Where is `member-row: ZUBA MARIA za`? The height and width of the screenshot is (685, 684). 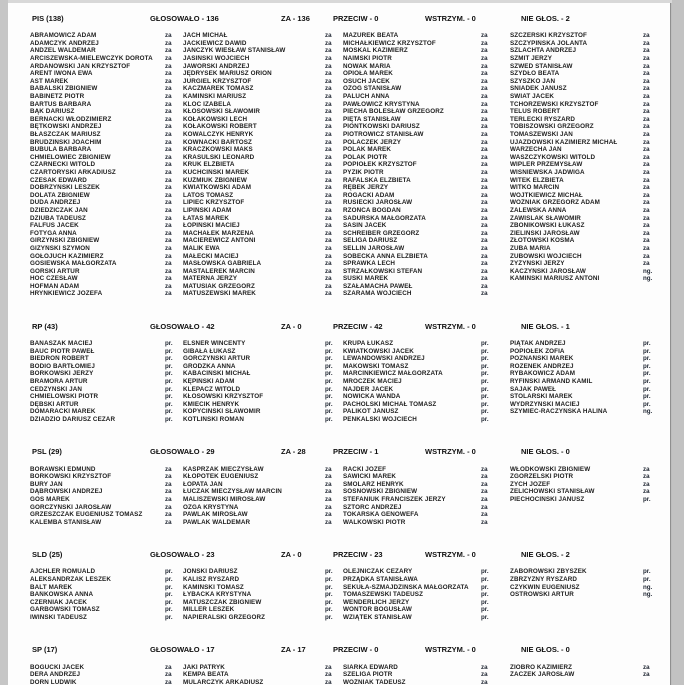
member-row: ZUBA MARIA za is located at coordinates (584, 249).